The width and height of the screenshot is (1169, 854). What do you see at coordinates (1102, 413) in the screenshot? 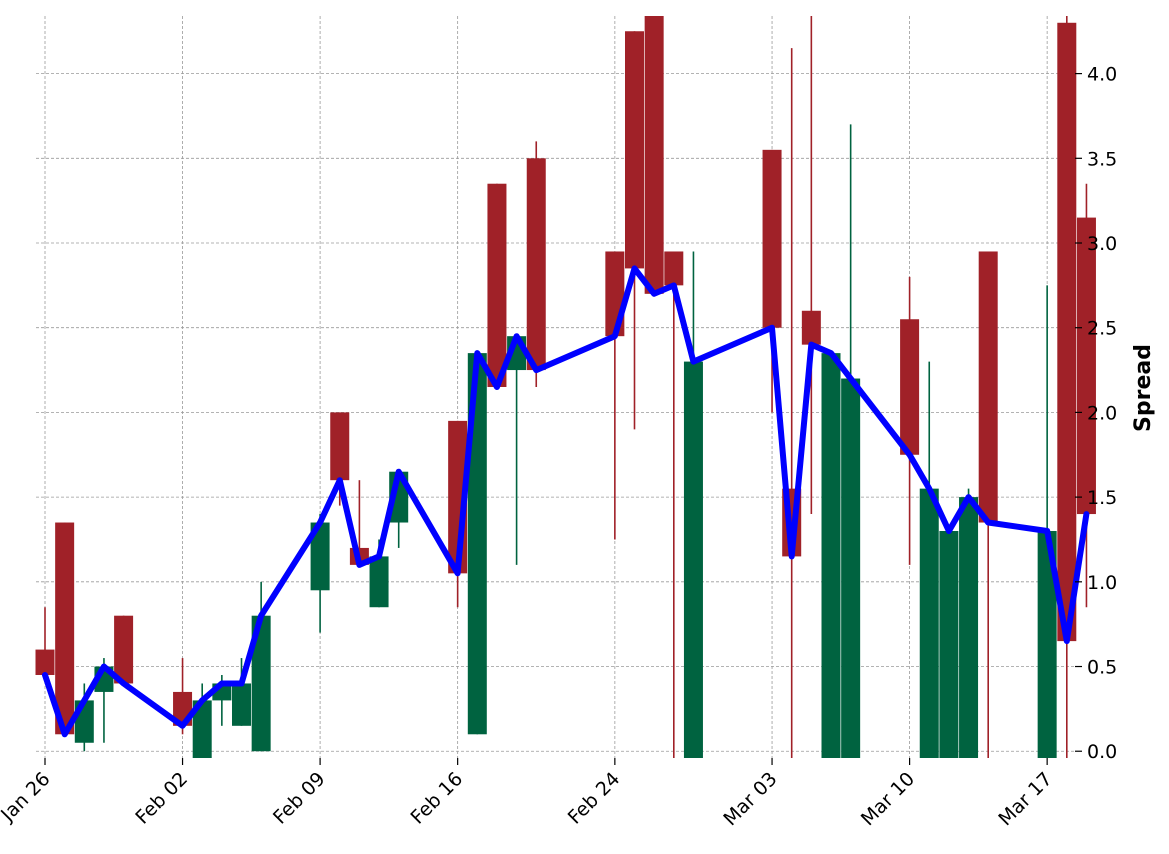
I see `y-tick-label: 2.0` at bounding box center [1102, 413].